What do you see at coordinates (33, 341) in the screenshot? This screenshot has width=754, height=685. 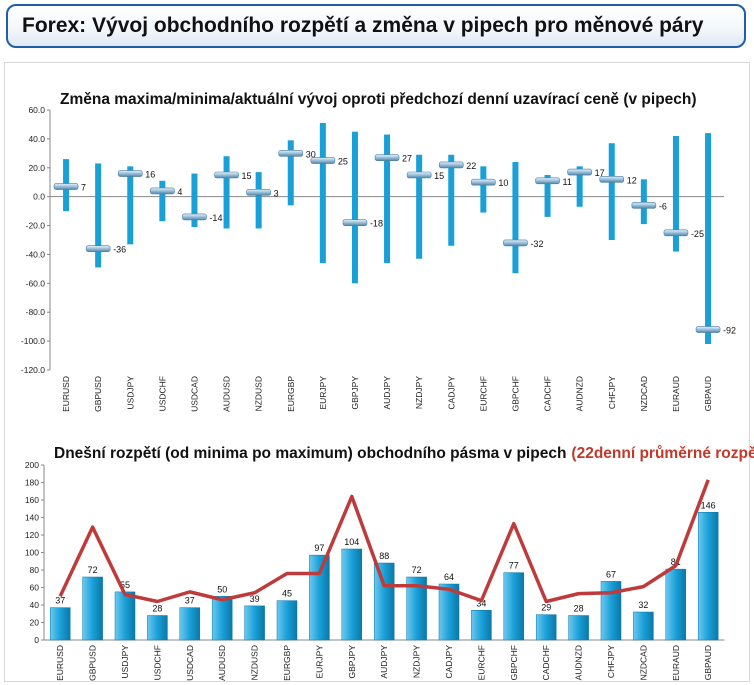 I see `chart1-y-tick-label: -100.0` at bounding box center [33, 341].